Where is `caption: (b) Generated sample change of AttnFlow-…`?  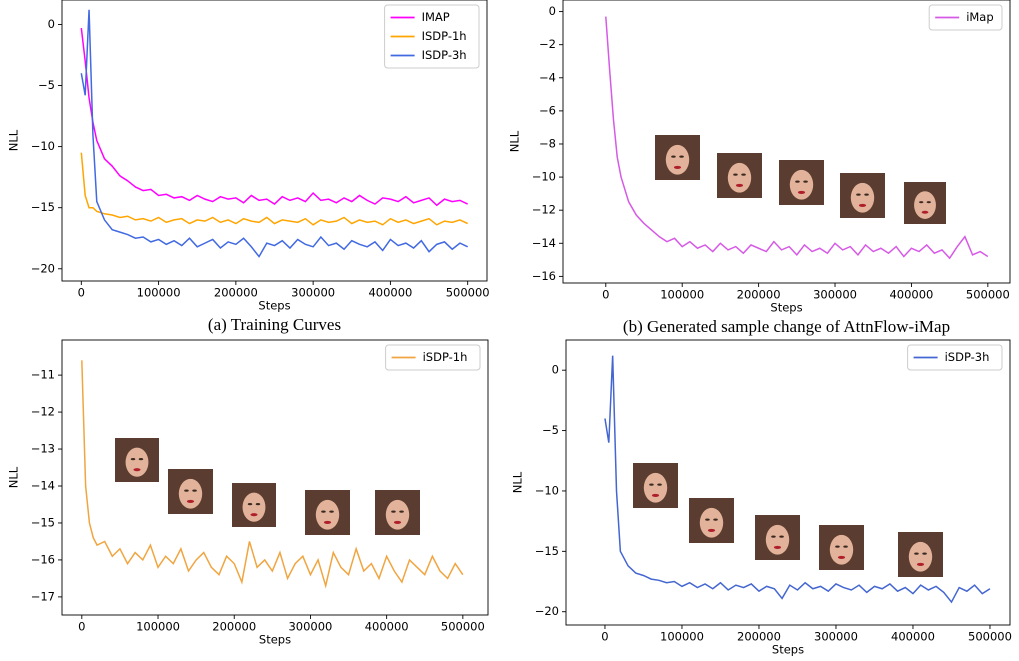
caption: (b) Generated sample change of AttnFlow-… is located at coordinates (786, 326).